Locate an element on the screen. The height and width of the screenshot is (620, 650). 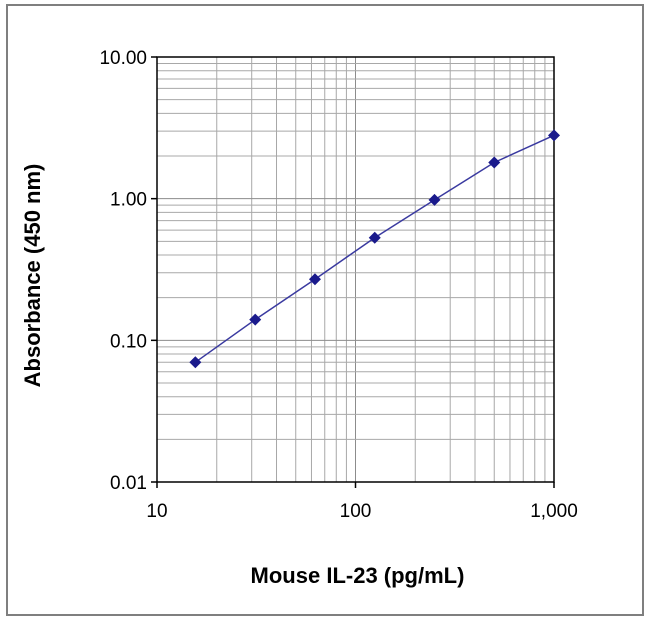
y-tick-label: 1.00 is located at coordinates (128, 200).